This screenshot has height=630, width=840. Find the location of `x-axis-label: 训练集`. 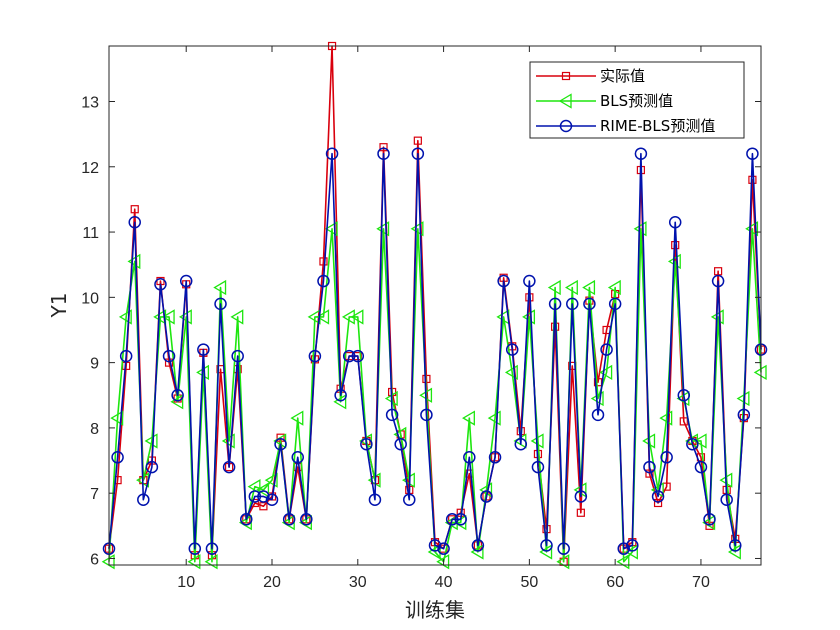

x-axis-label: 训练集 is located at coordinates (435, 610).